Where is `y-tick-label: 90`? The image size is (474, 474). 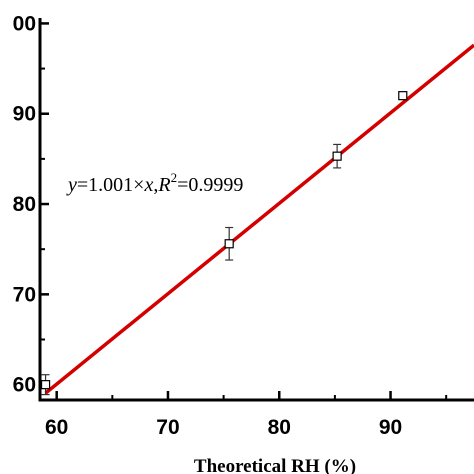
y-tick-label: 90 is located at coordinates (24, 114).